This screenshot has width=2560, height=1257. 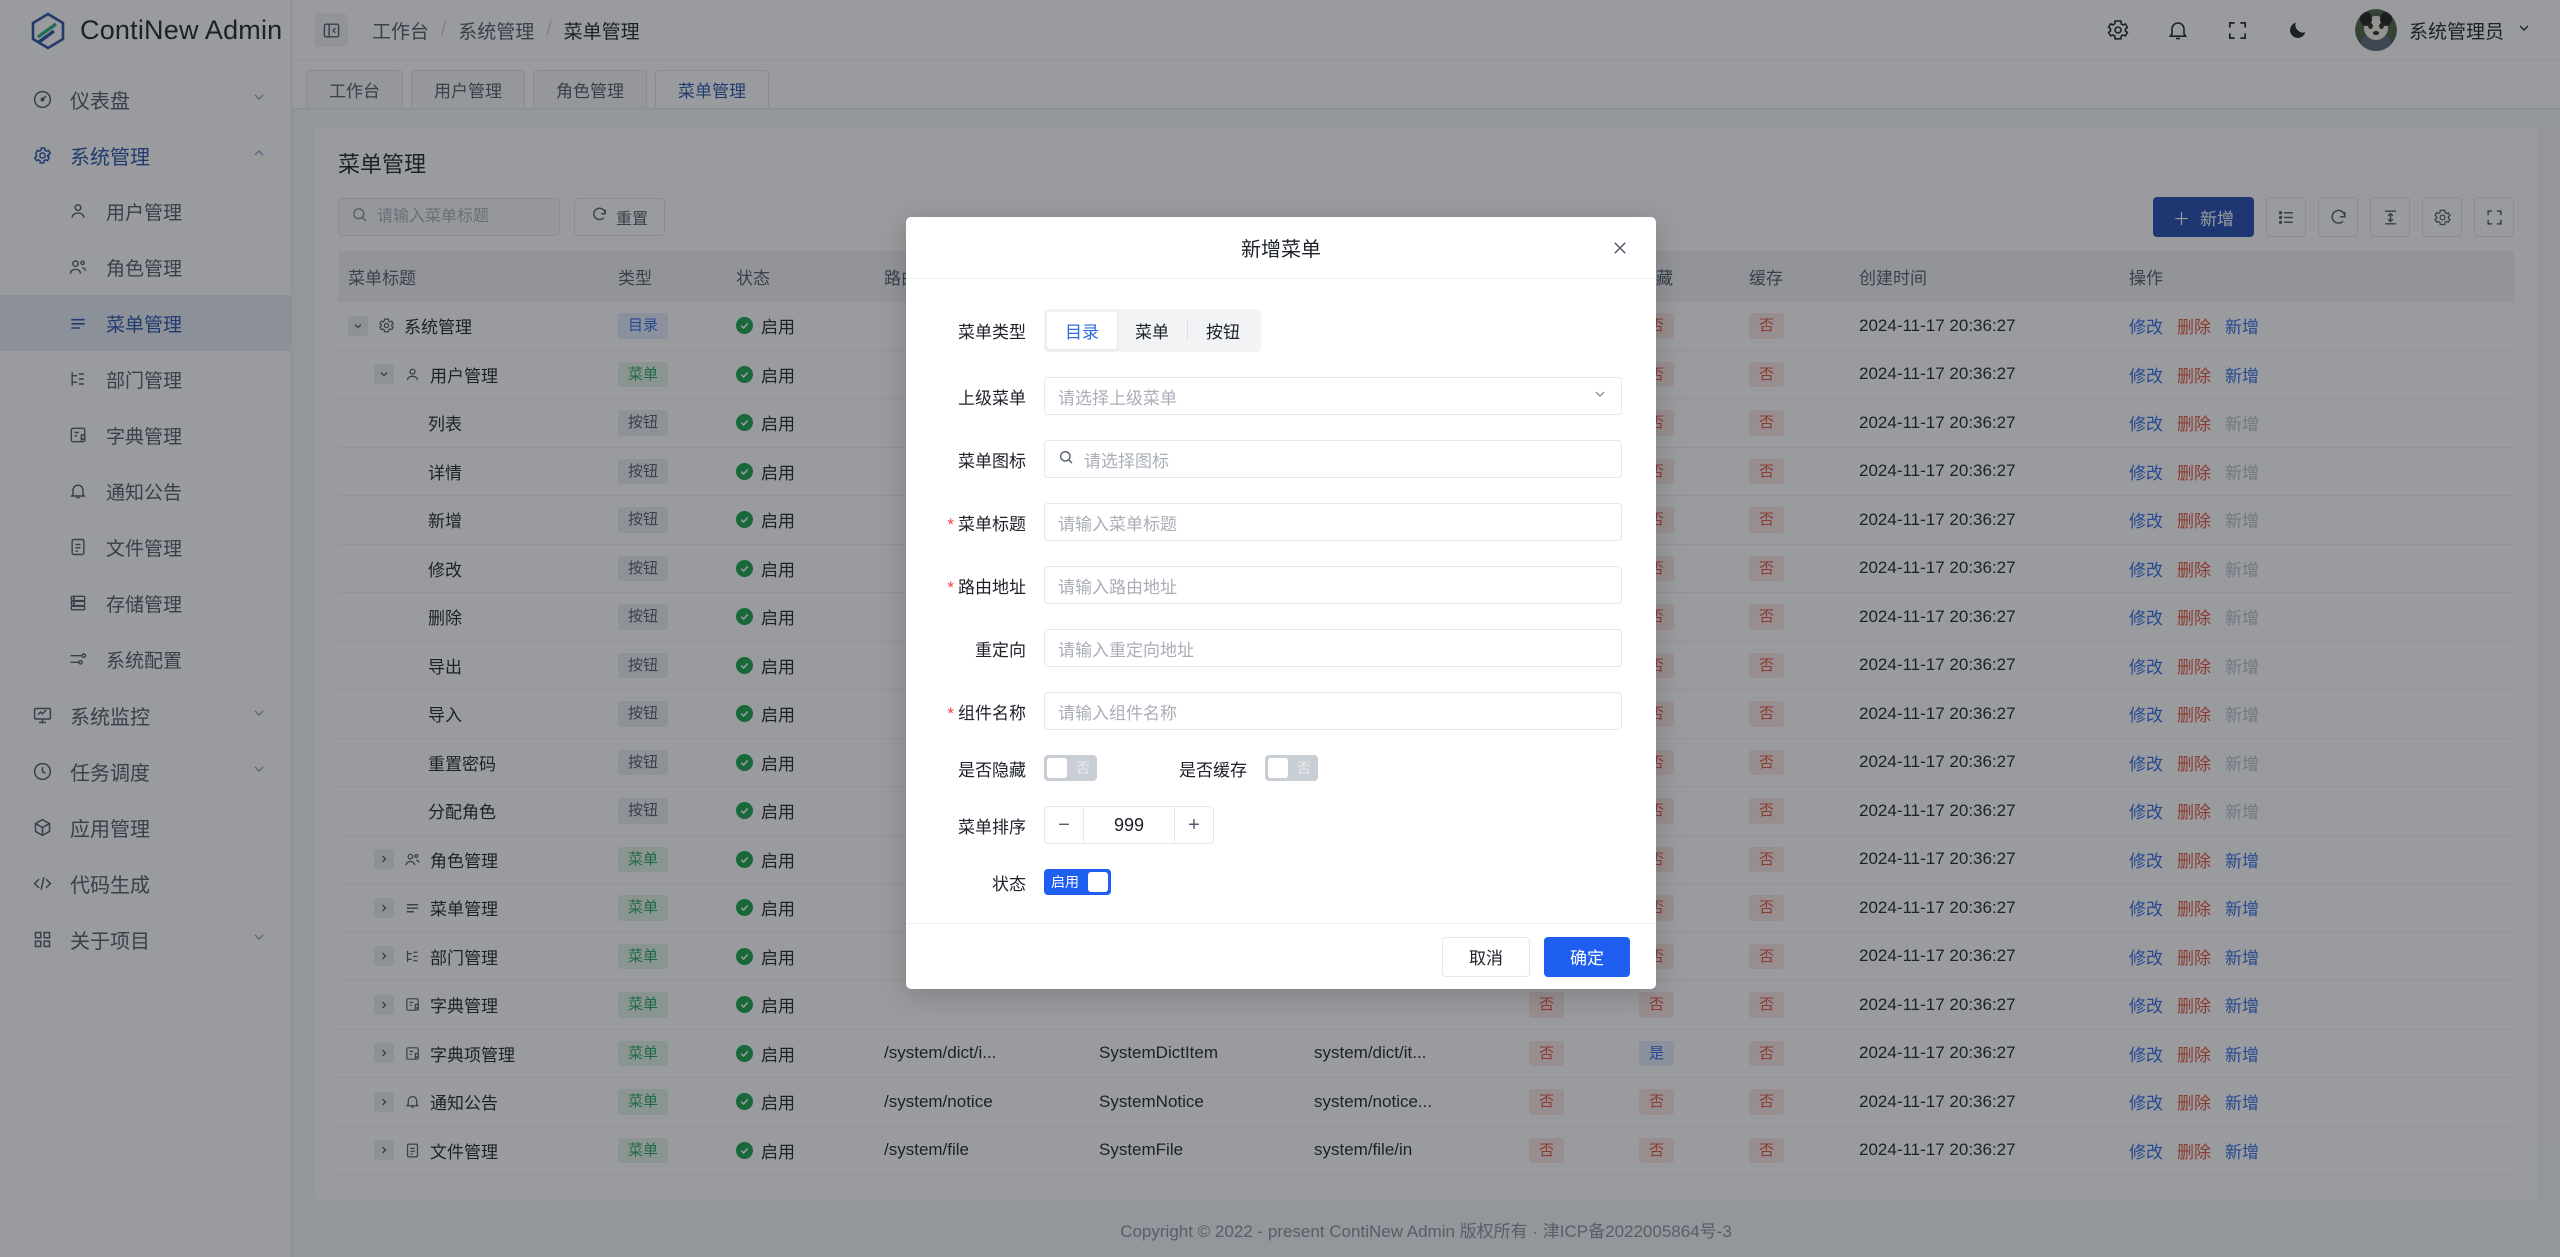 I want to click on list-view-icon, so click(x=2286, y=217).